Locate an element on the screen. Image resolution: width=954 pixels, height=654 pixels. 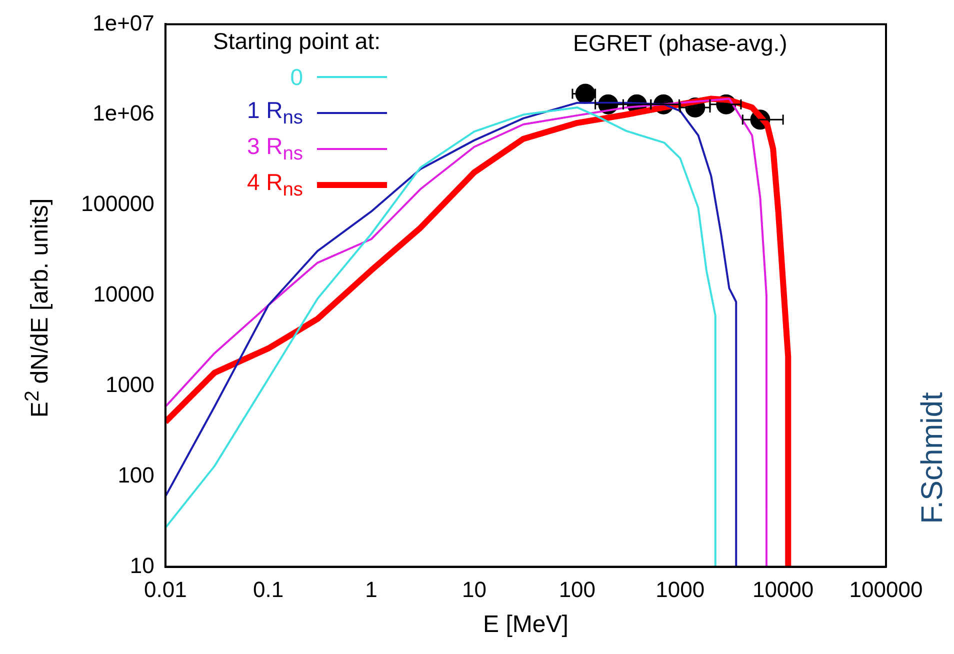
x-tick-label: 1000 is located at coordinates (680, 589).